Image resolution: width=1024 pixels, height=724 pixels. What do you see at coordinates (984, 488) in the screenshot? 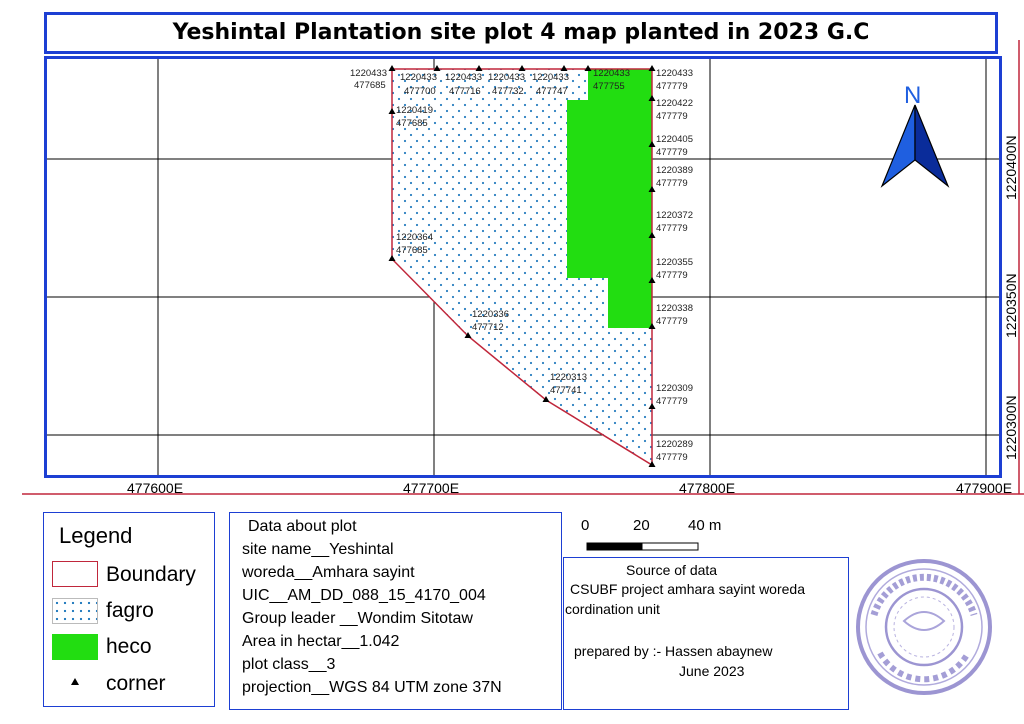
I see `x-axis-label: 477900E` at bounding box center [984, 488].